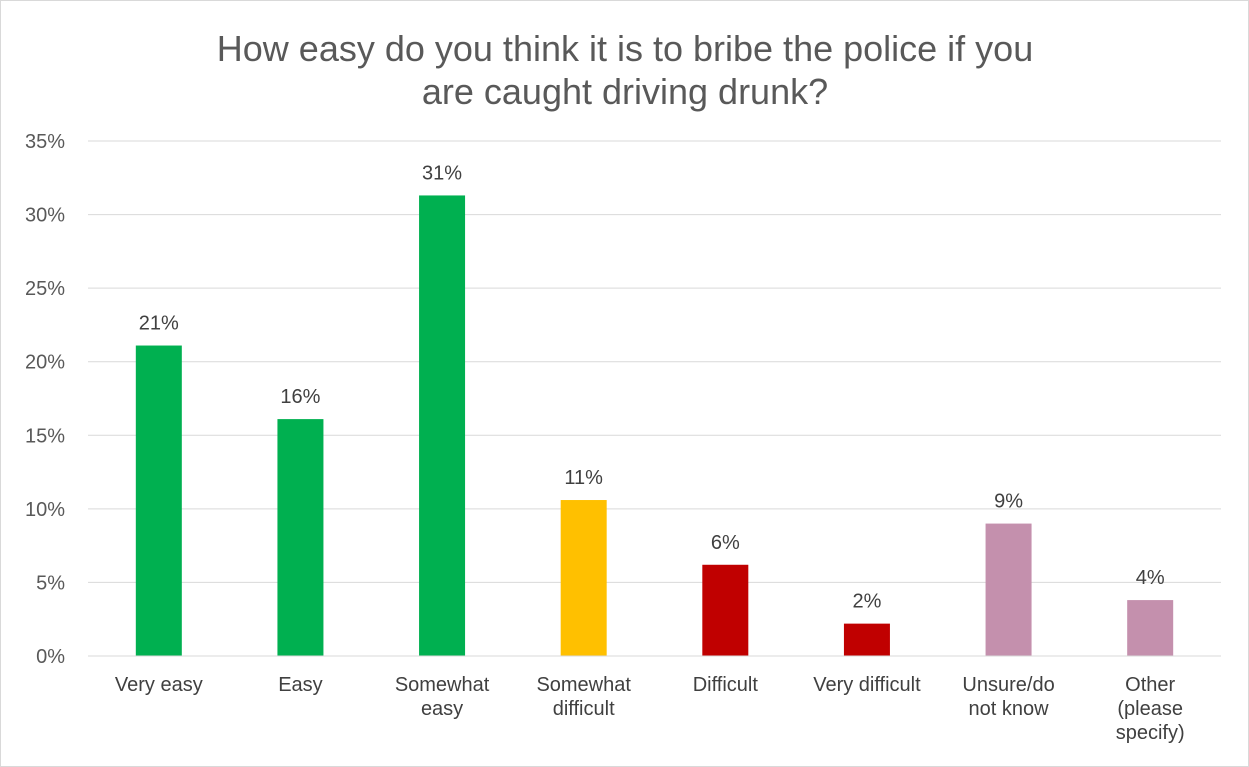 The image size is (1249, 767). I want to click on category-label: Very difficult, so click(867, 685).